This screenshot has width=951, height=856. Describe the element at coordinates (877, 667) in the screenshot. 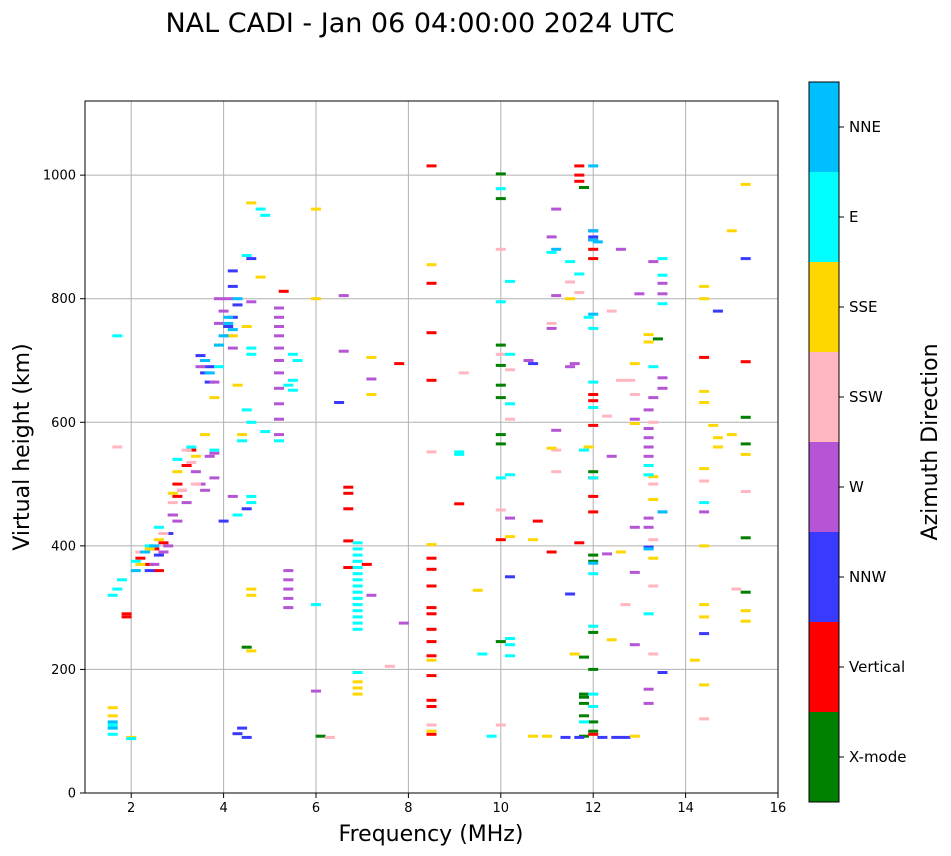

I see `colorbar-tick-label: Vertical` at that location.